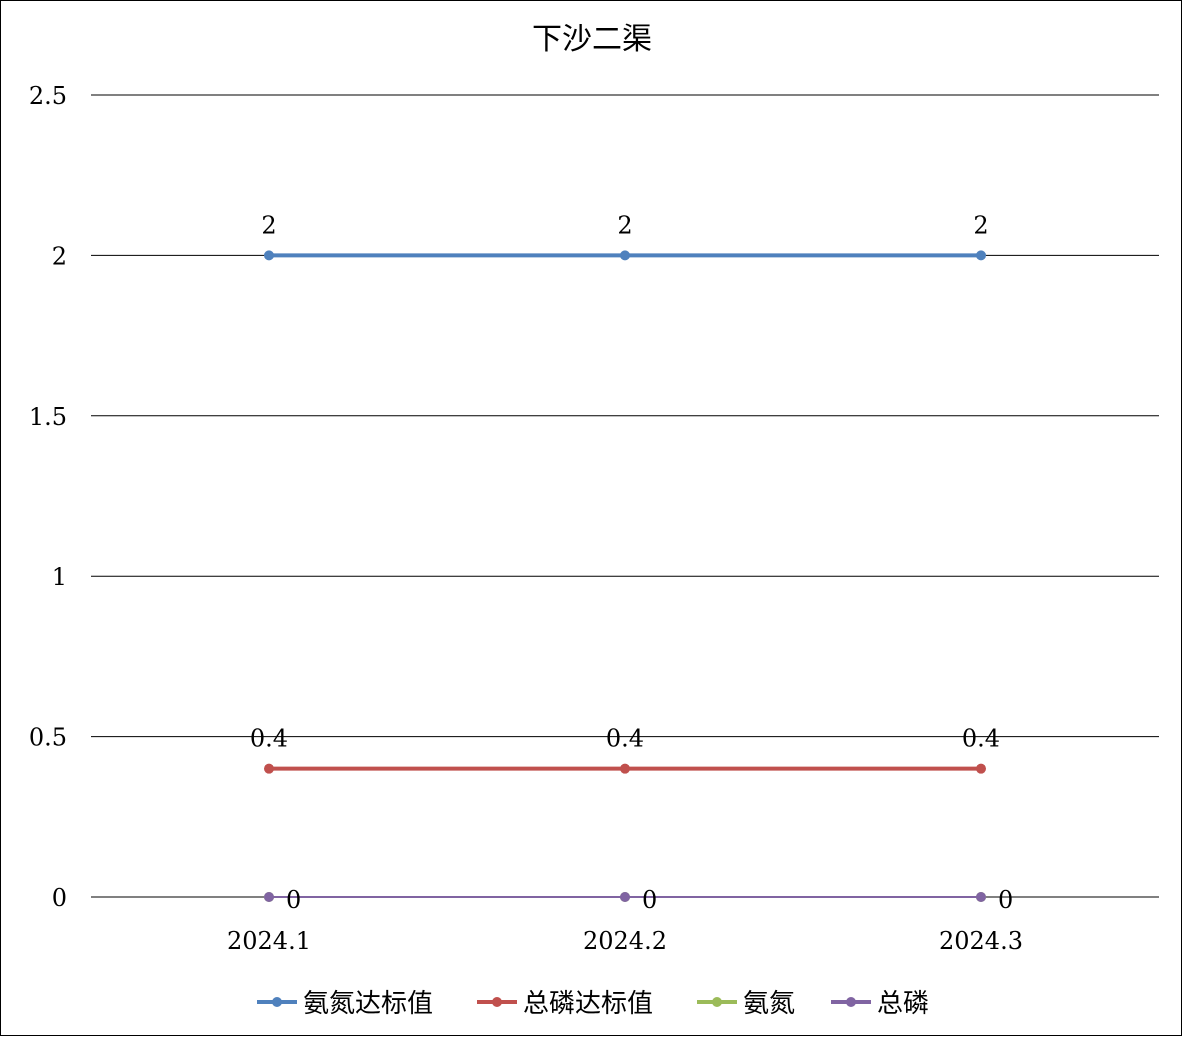 The image size is (1182, 1037). What do you see at coordinates (48, 96) in the screenshot?
I see `y-tick-label: 2.5` at bounding box center [48, 96].